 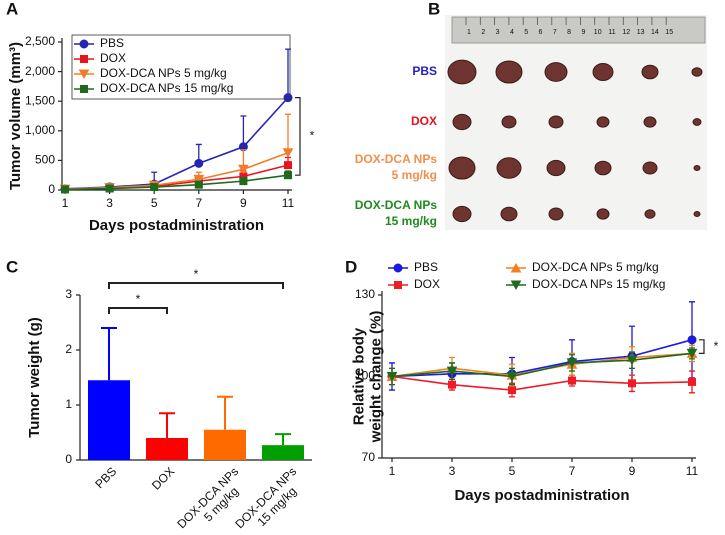 What do you see at coordinates (375, 377) in the screenshot?
I see `y-axis-title-line: weight change (%)` at bounding box center [375, 377].